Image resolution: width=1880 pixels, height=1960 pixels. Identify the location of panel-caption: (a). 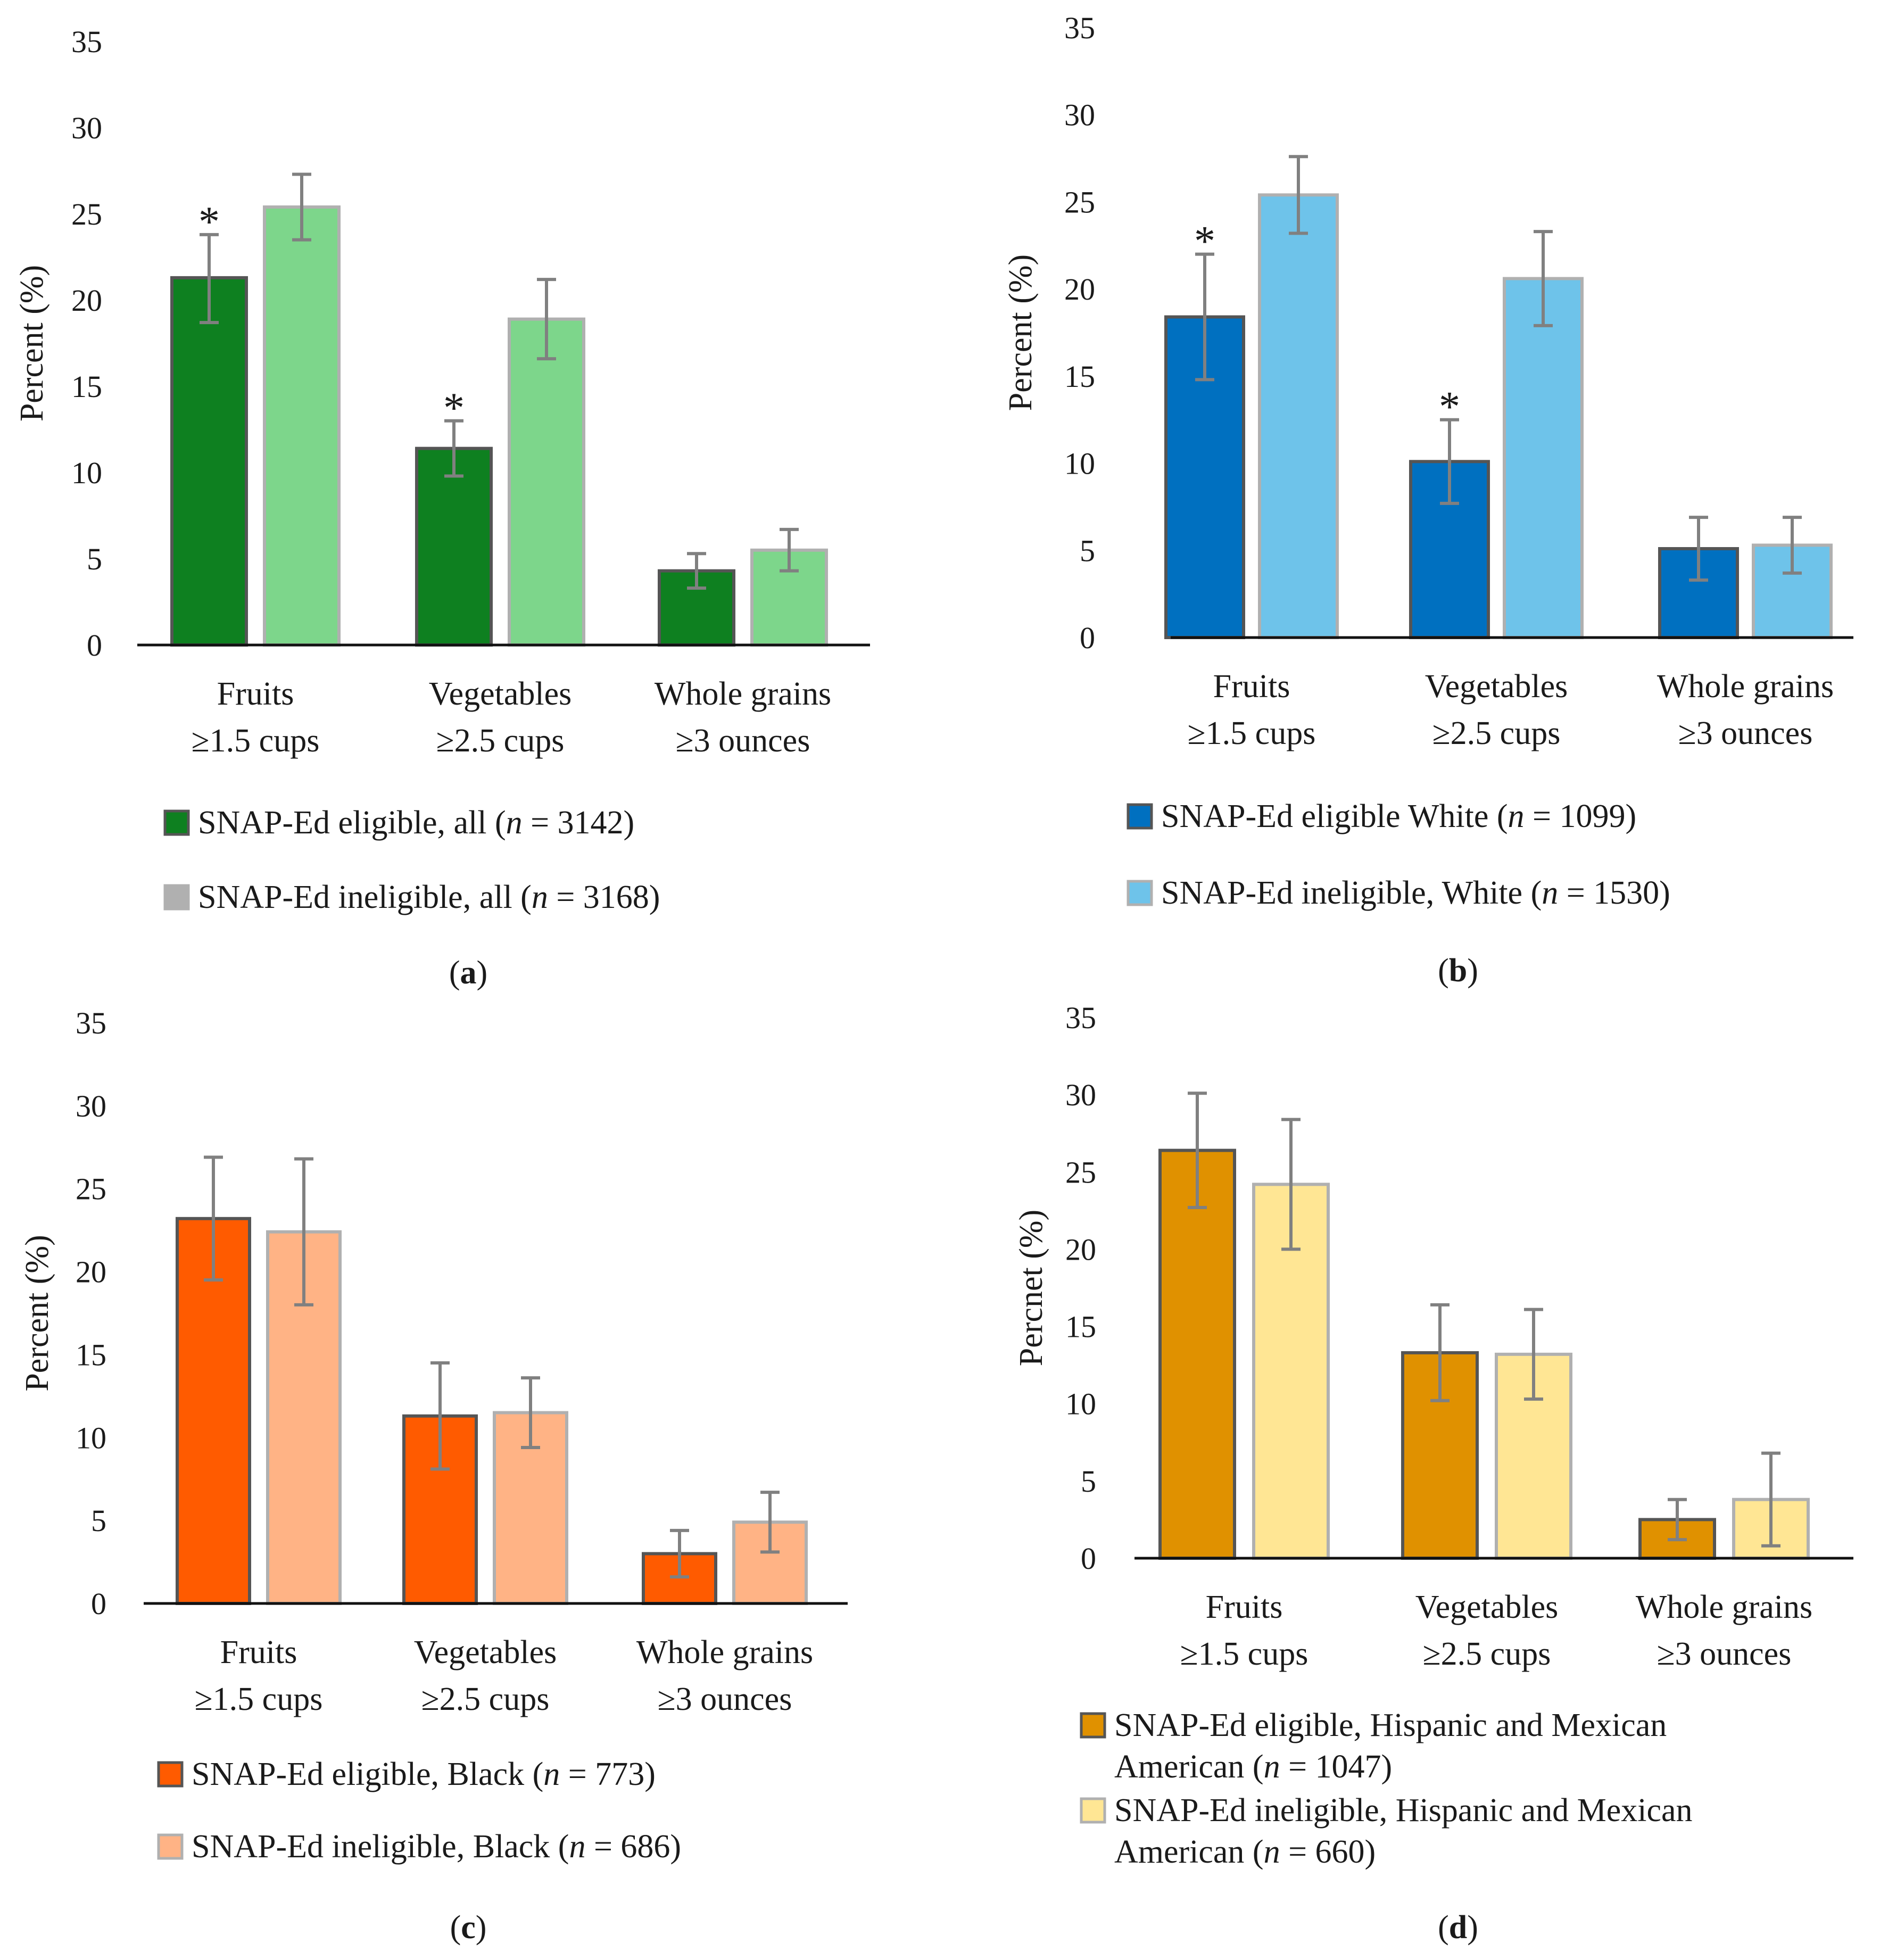
(468, 973).